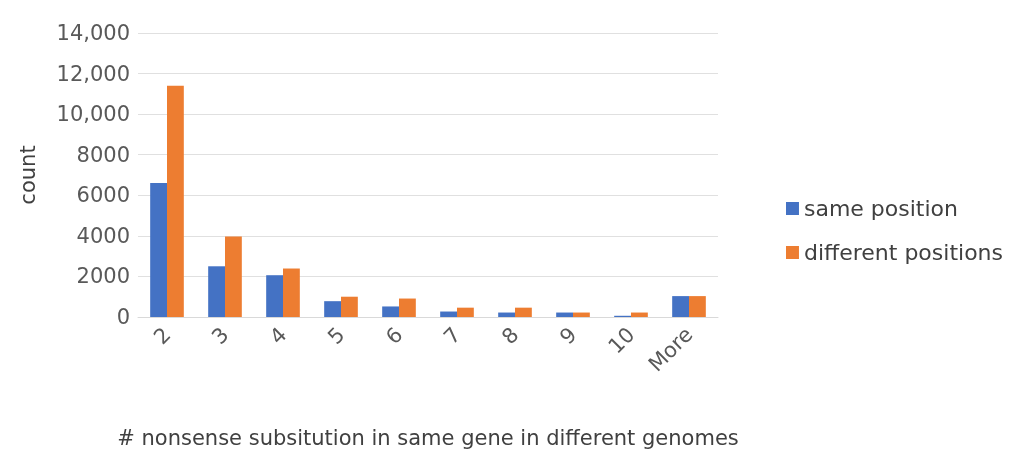  What do you see at coordinates (103, 235) in the screenshot?
I see `y-tick-label: 4000` at bounding box center [103, 235].